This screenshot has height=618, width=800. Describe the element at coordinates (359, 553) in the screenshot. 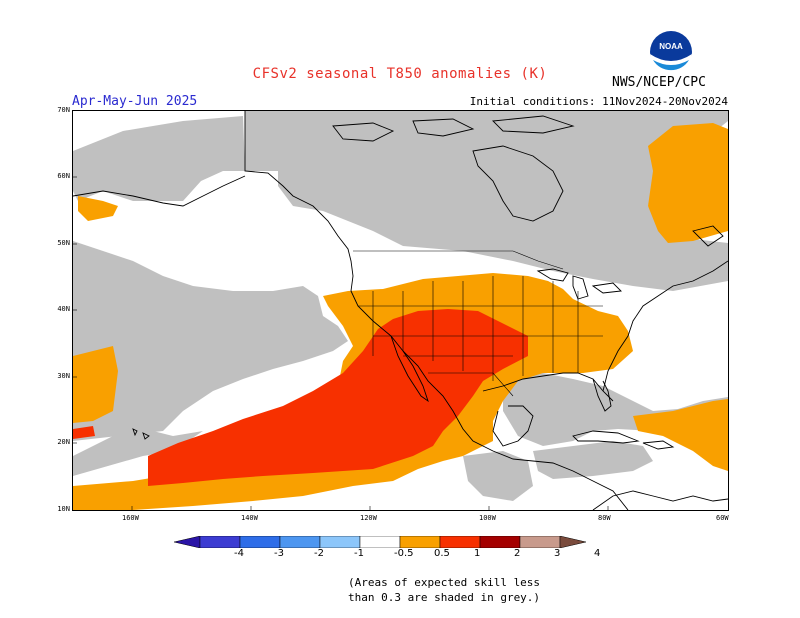

I see `colorbar-tick-label: -1` at that location.